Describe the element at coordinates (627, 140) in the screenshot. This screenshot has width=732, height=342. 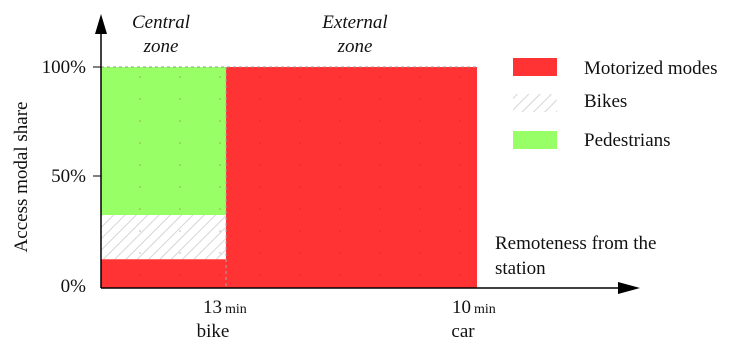
I see `legend-label-pedestrians: Pedestrians` at that location.